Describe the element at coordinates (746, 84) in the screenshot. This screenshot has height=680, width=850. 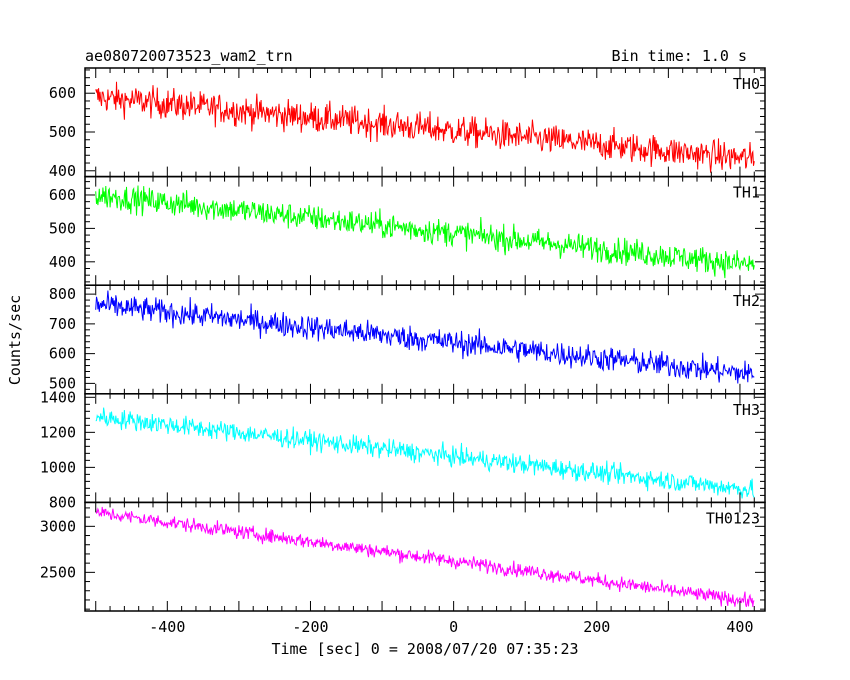
I see `panel-label-th0: TH0` at that location.